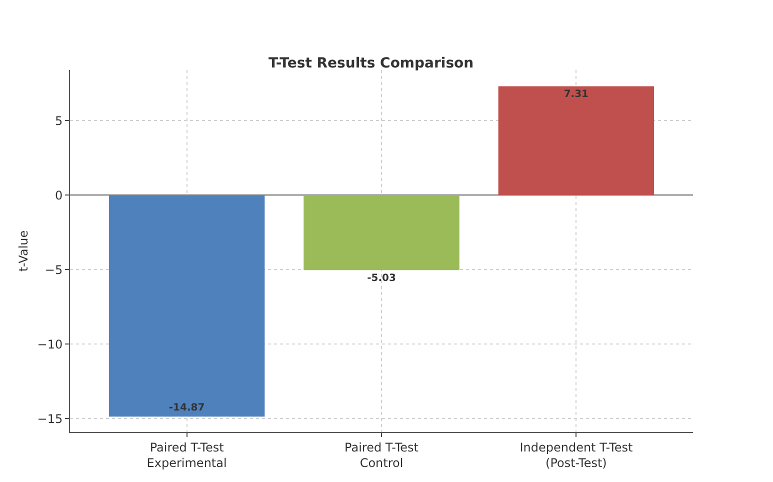 The image size is (773, 482). What do you see at coordinates (576, 455) in the screenshot?
I see `x-tick-label: Independent T-Test (Post-Test)` at bounding box center [576, 455].